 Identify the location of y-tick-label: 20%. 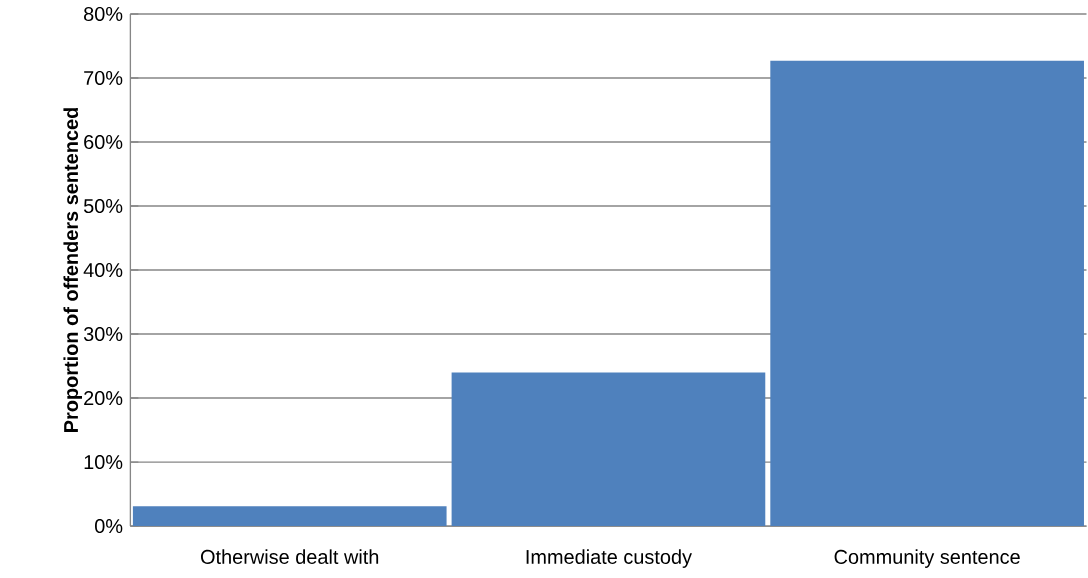
(103, 398).